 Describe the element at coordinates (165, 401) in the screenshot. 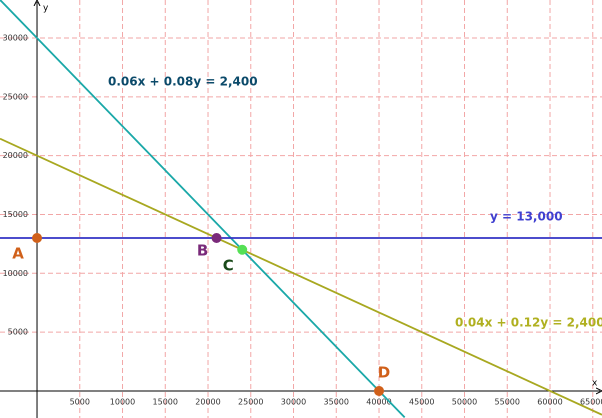

I see `x-tick-label: 15000` at that location.